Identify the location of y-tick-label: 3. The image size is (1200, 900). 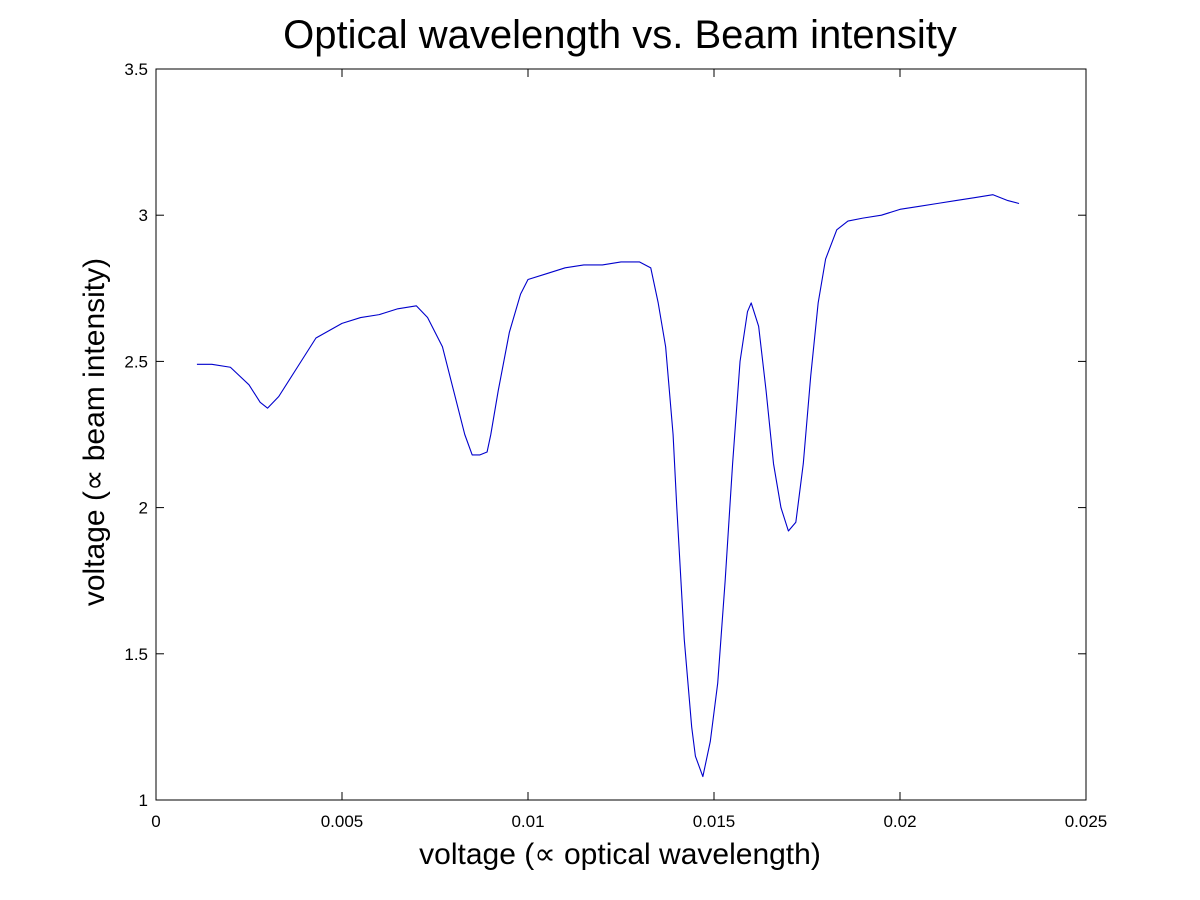
(143, 215).